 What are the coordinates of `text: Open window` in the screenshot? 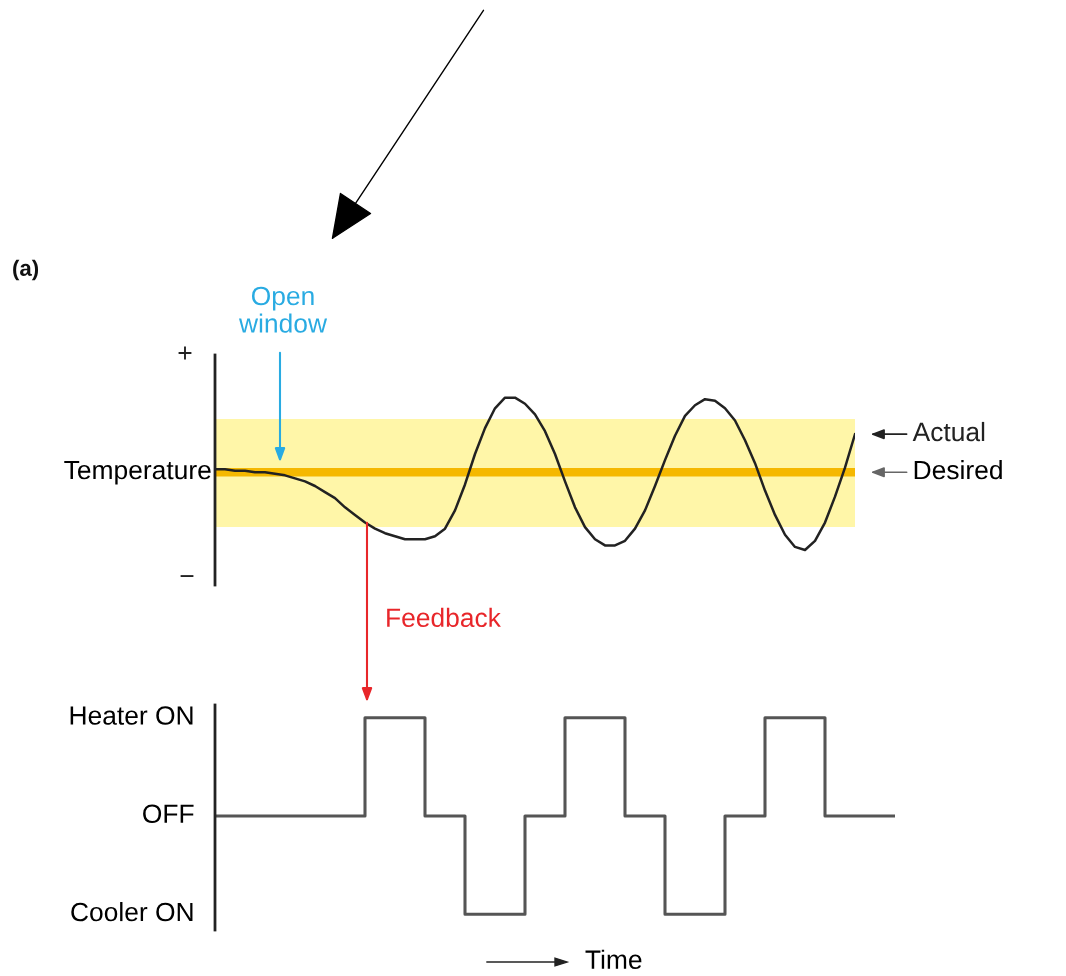 It's located at (283, 309).